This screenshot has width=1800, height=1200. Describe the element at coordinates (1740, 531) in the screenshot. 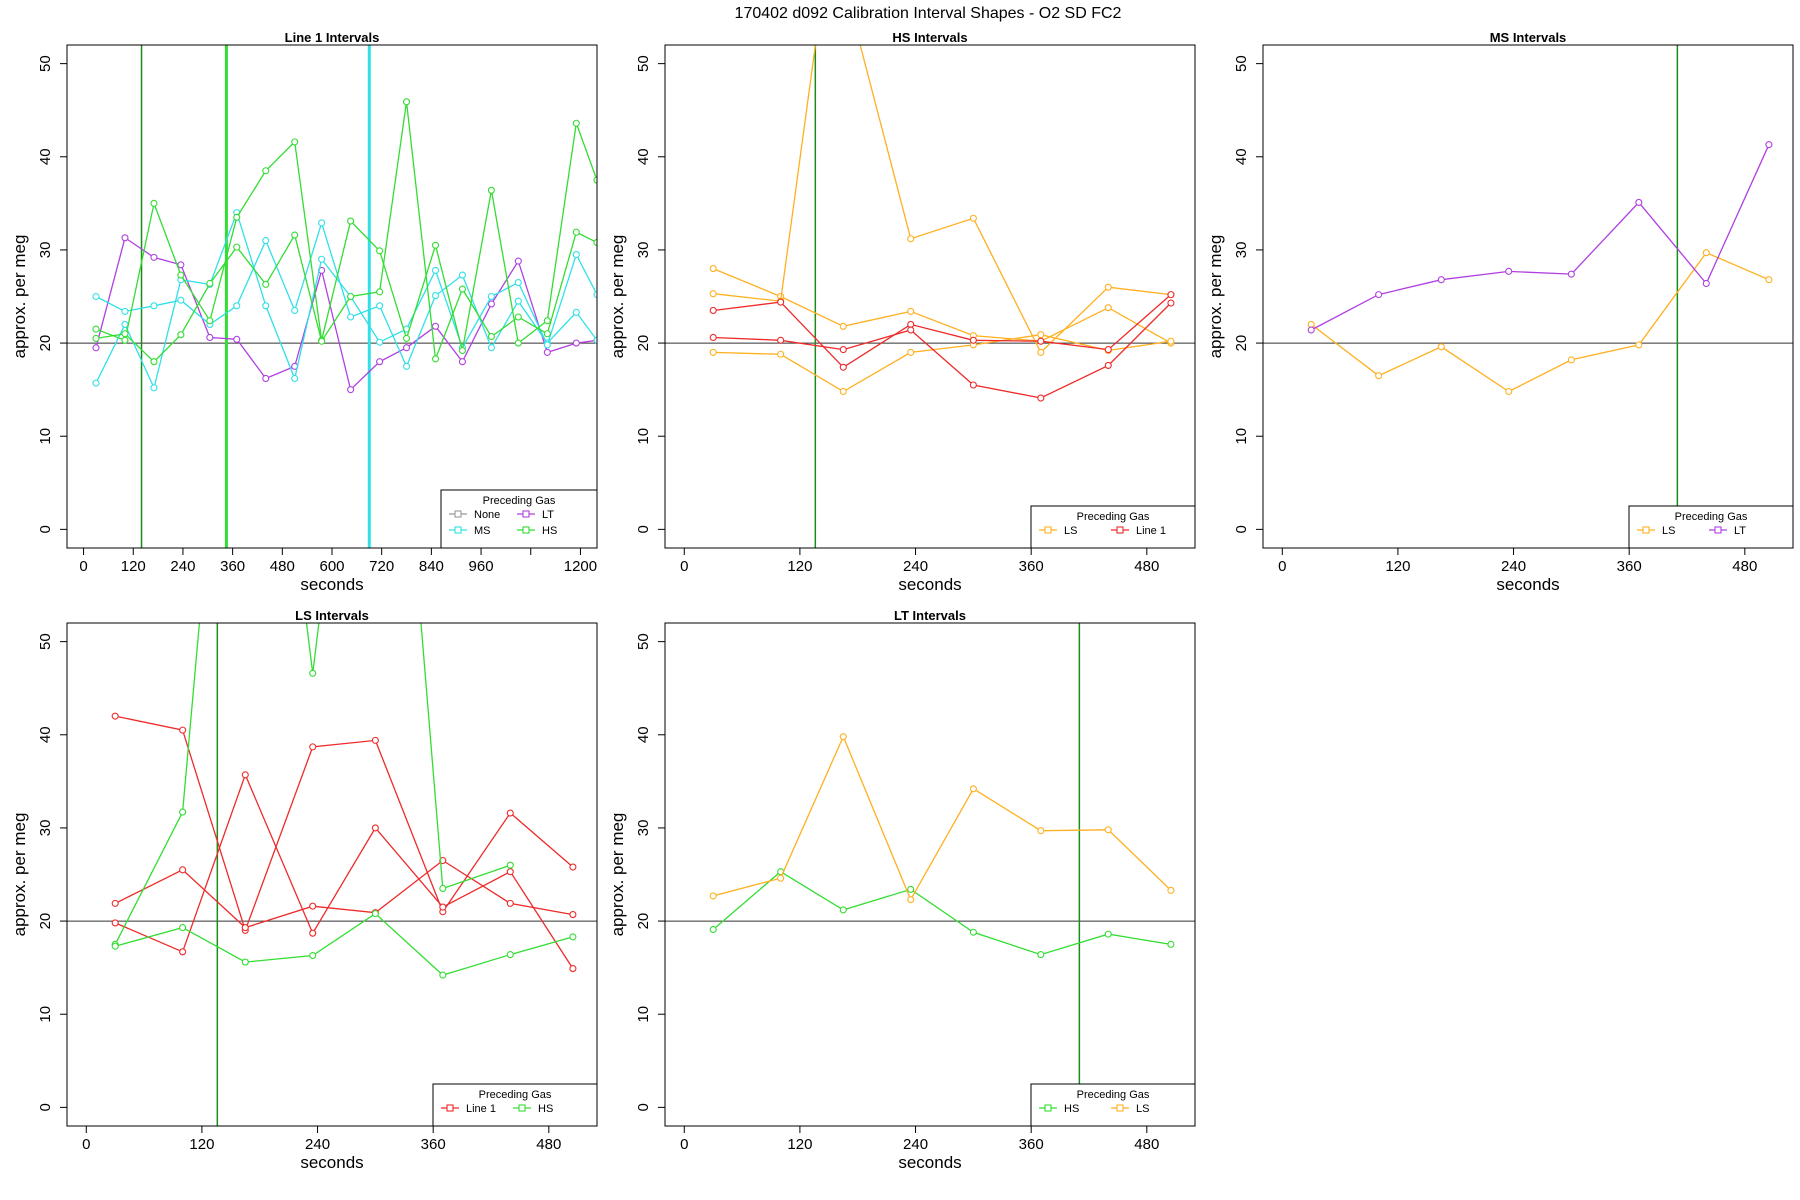

I see `legend-label: LT` at that location.